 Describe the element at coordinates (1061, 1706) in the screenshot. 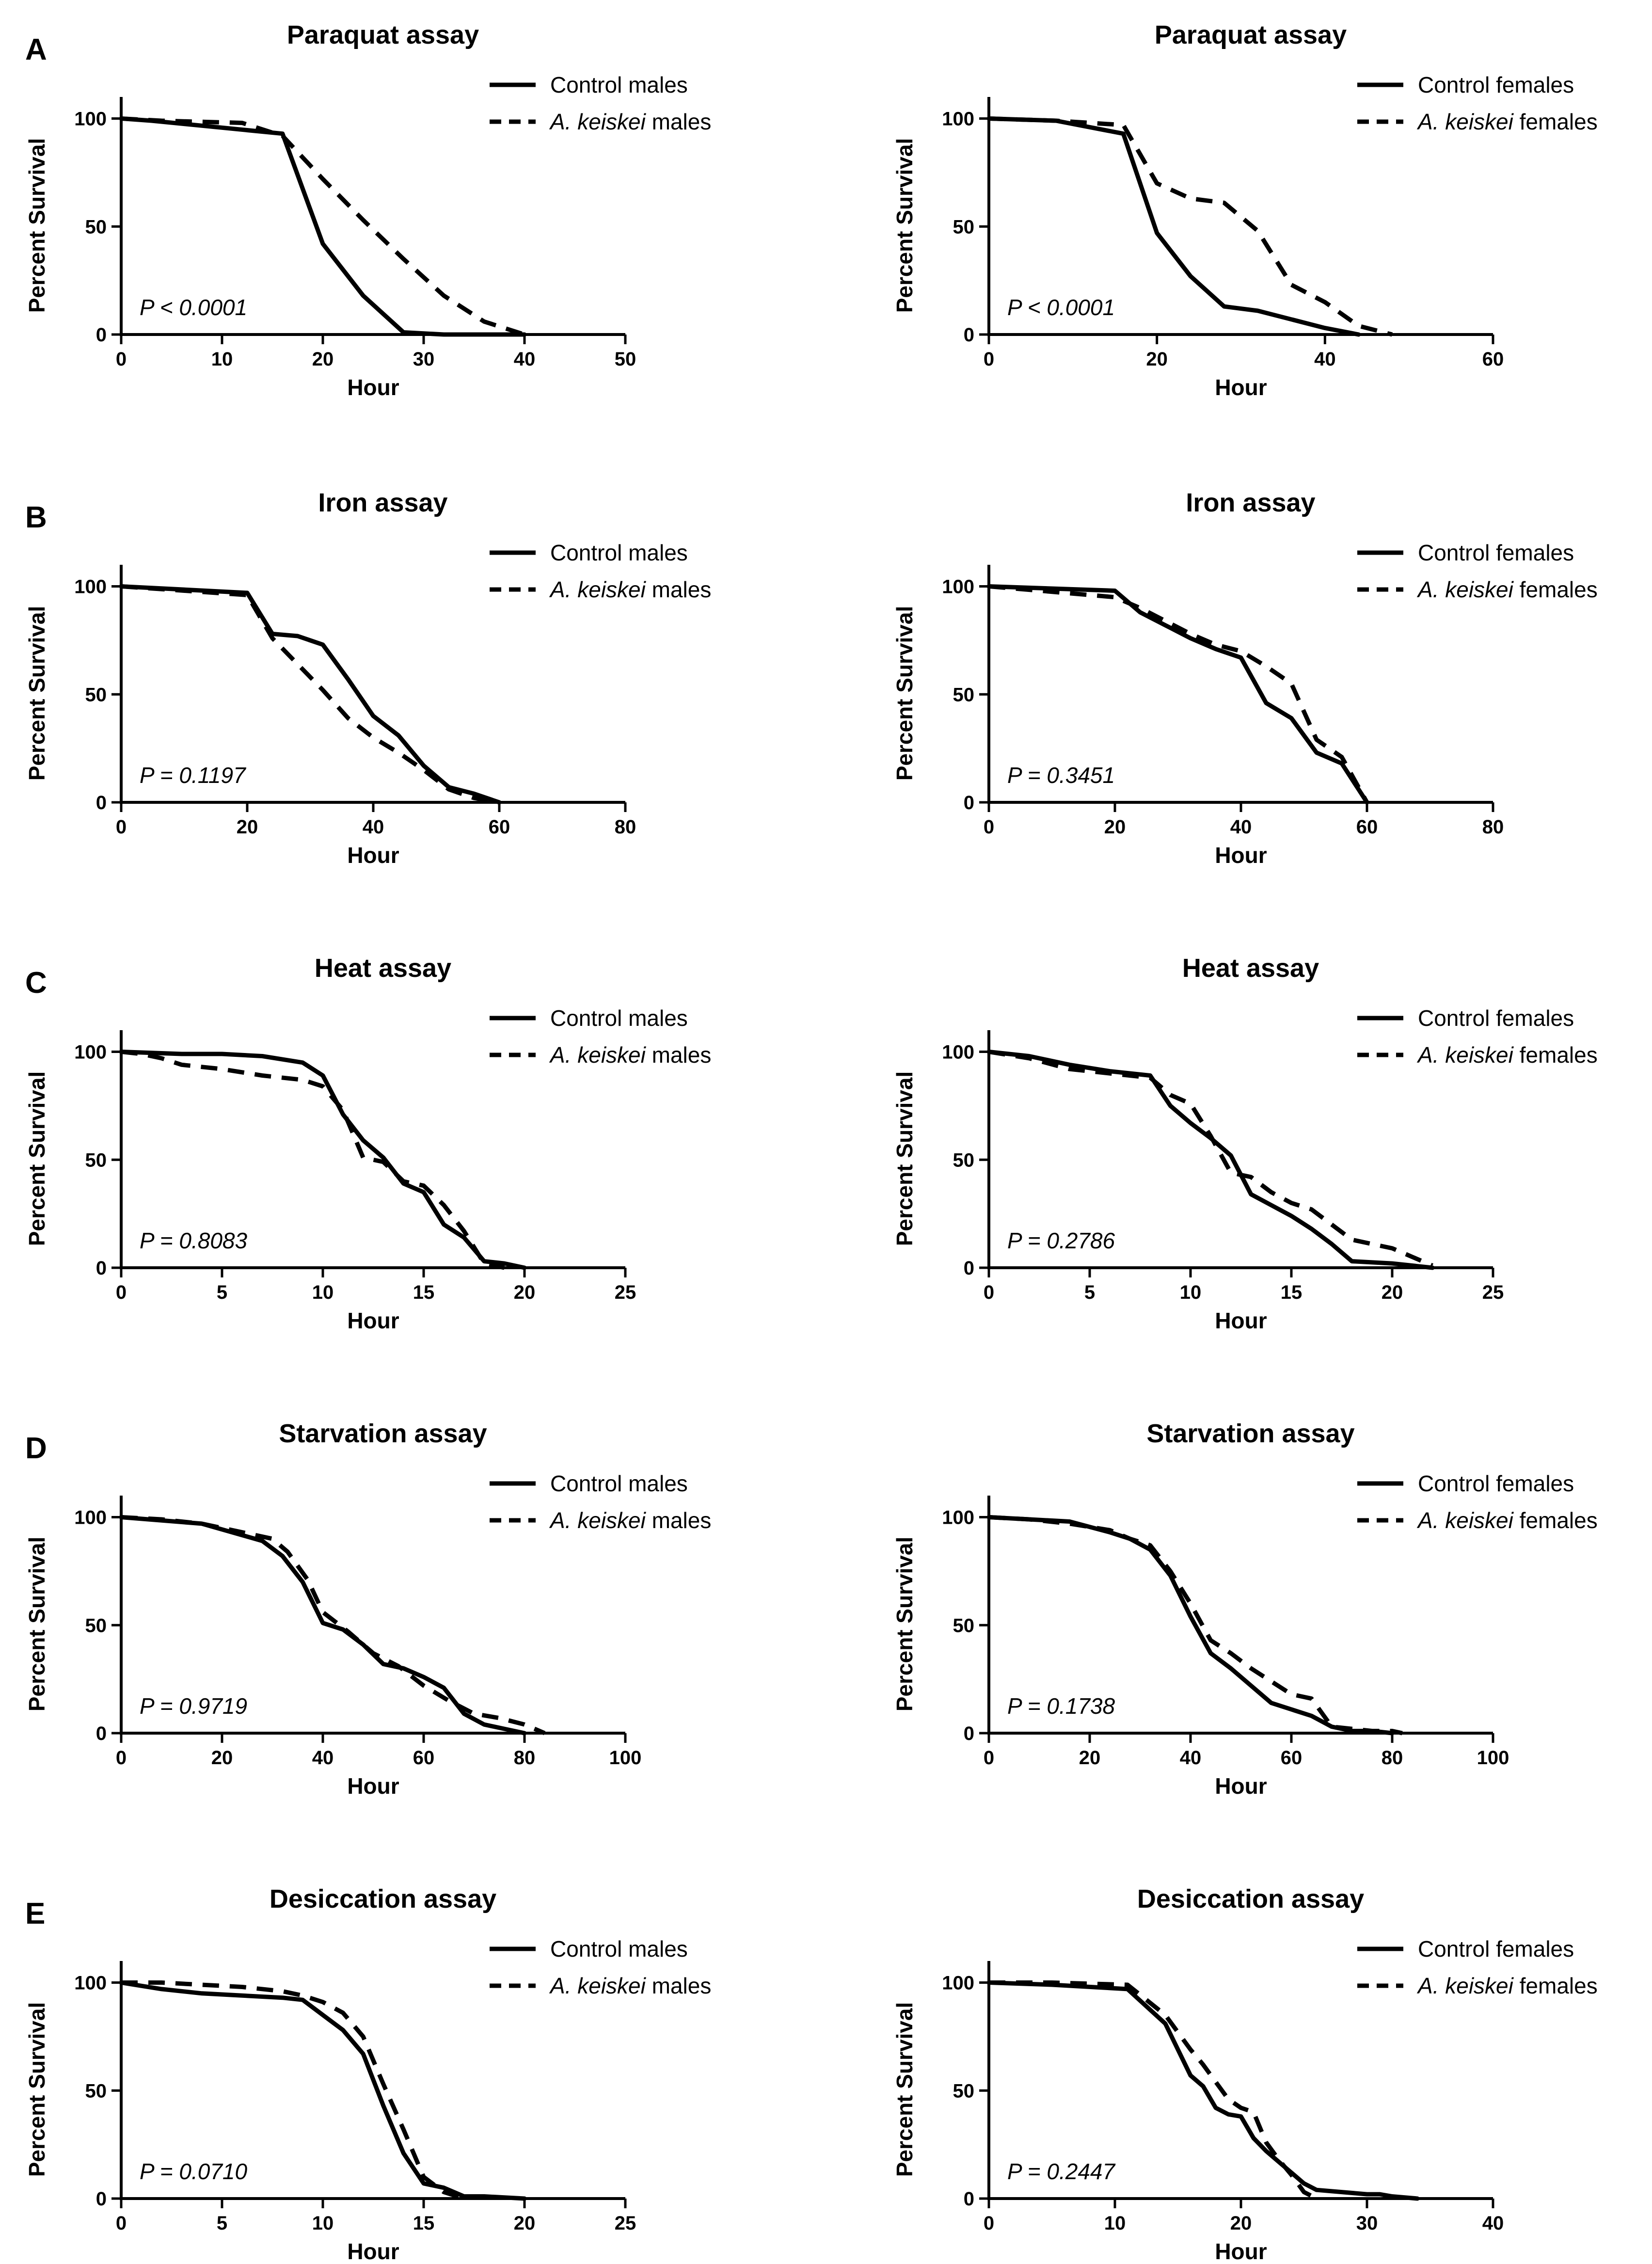

I see `p-value-annotation: P = 0.1738` at that location.